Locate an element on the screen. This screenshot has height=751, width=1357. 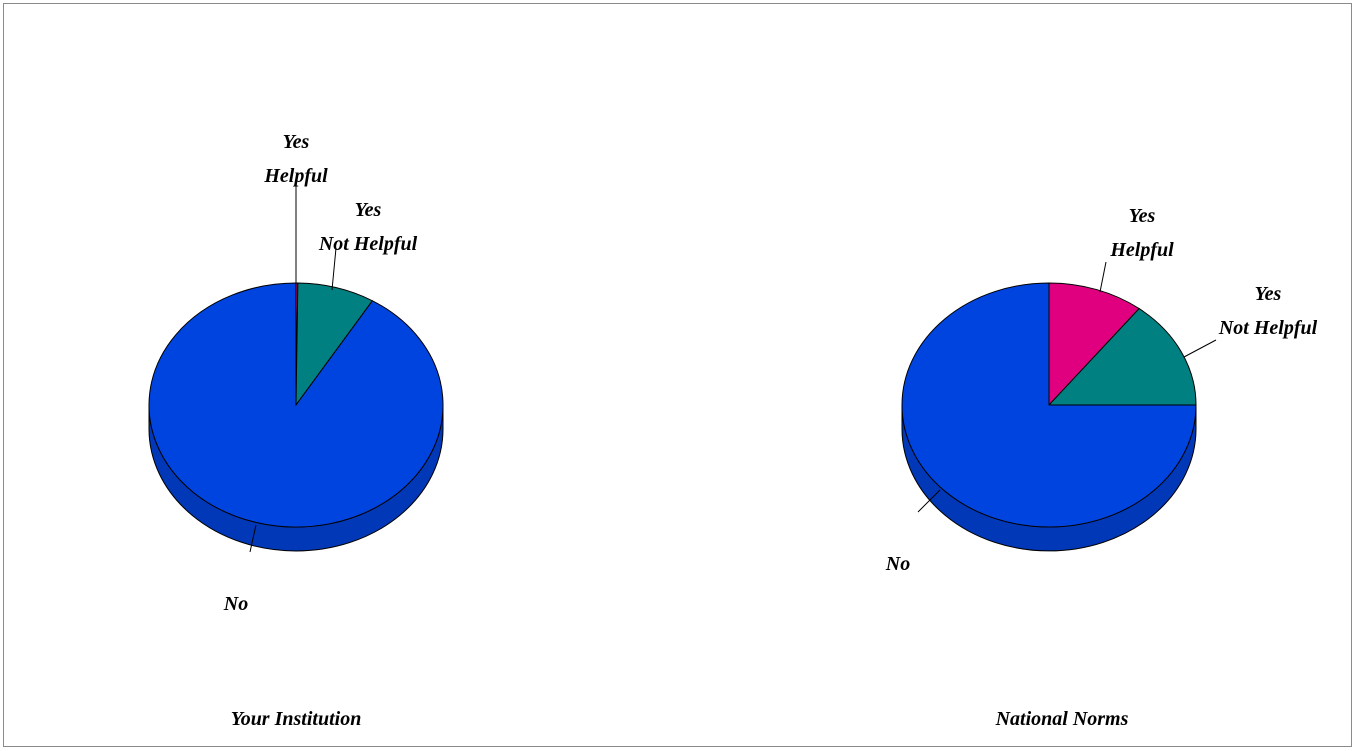
chart-caption: Your Institution is located at coordinates (296, 719).